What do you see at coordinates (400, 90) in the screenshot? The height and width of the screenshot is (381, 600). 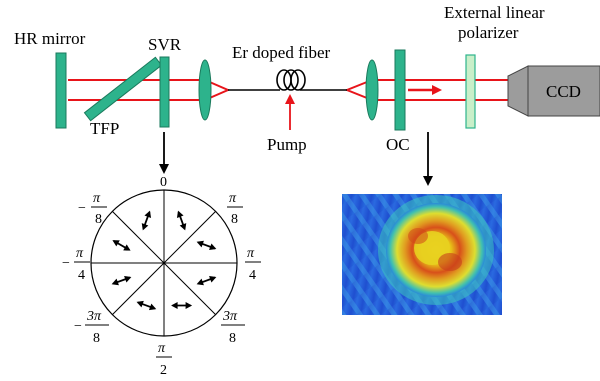 I see `output-coupler` at bounding box center [400, 90].